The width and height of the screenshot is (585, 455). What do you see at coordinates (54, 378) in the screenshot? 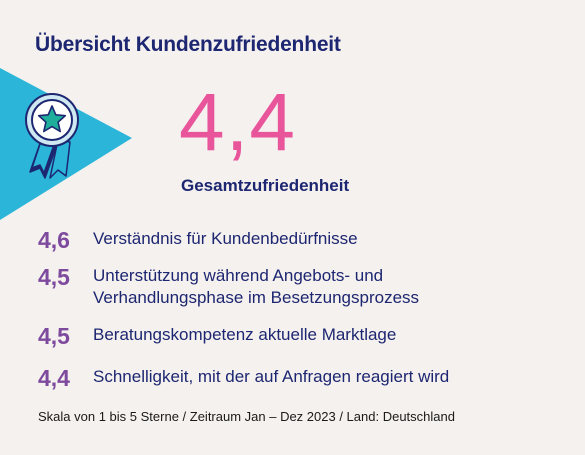
I see `metric-score: 4,4` at bounding box center [54, 378].